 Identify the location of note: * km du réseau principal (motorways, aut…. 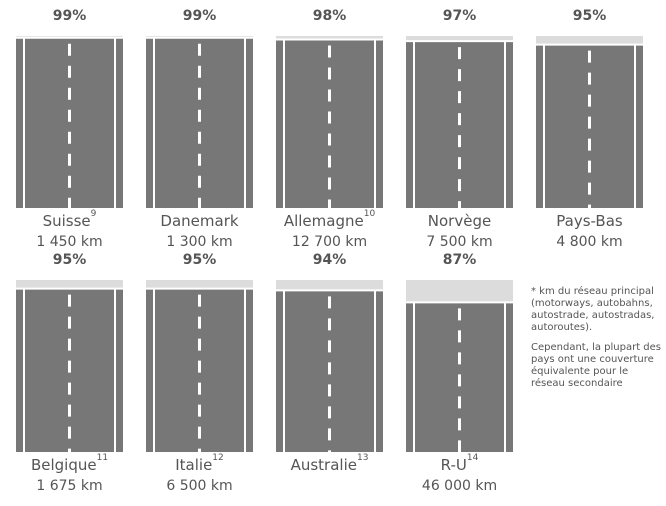
(596, 342).